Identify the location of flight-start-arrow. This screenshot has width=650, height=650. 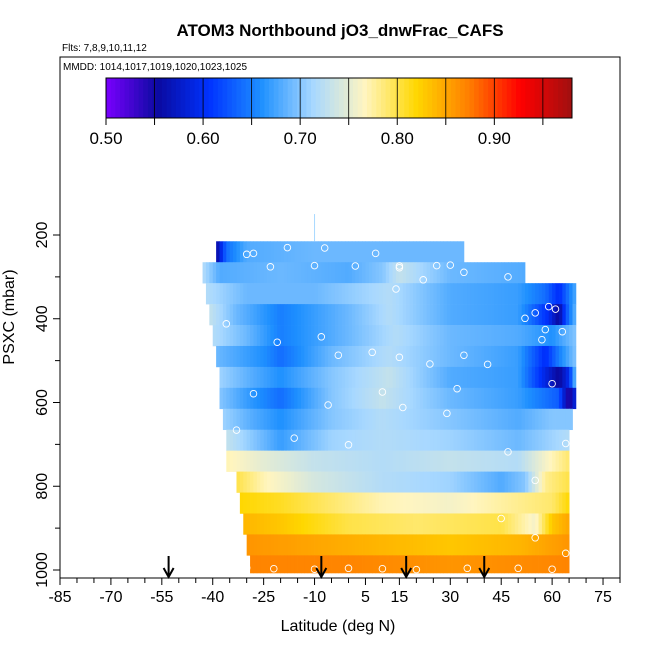
(168, 568).